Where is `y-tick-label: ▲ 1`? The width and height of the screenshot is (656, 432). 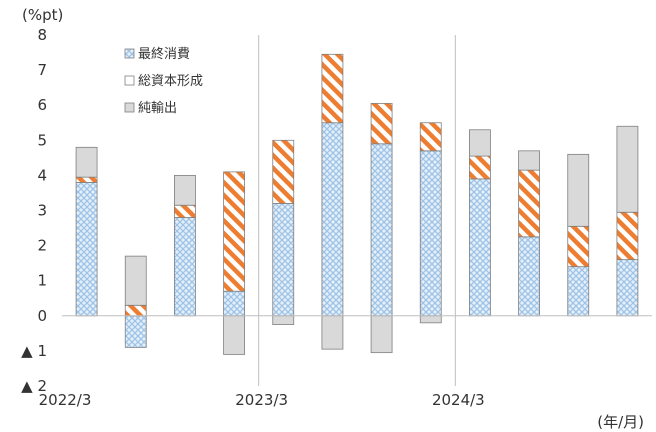 y-tick-label: ▲ 1 is located at coordinates (34, 351).